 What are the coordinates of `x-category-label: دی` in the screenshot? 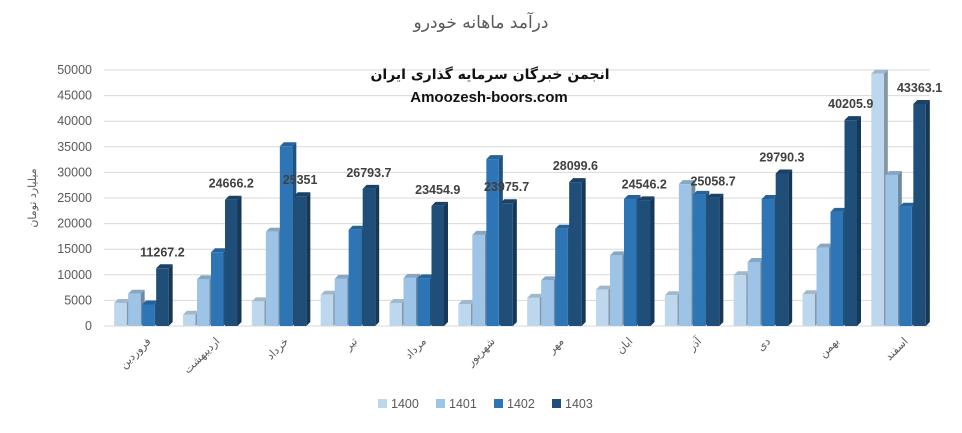 It's located at (763, 344).